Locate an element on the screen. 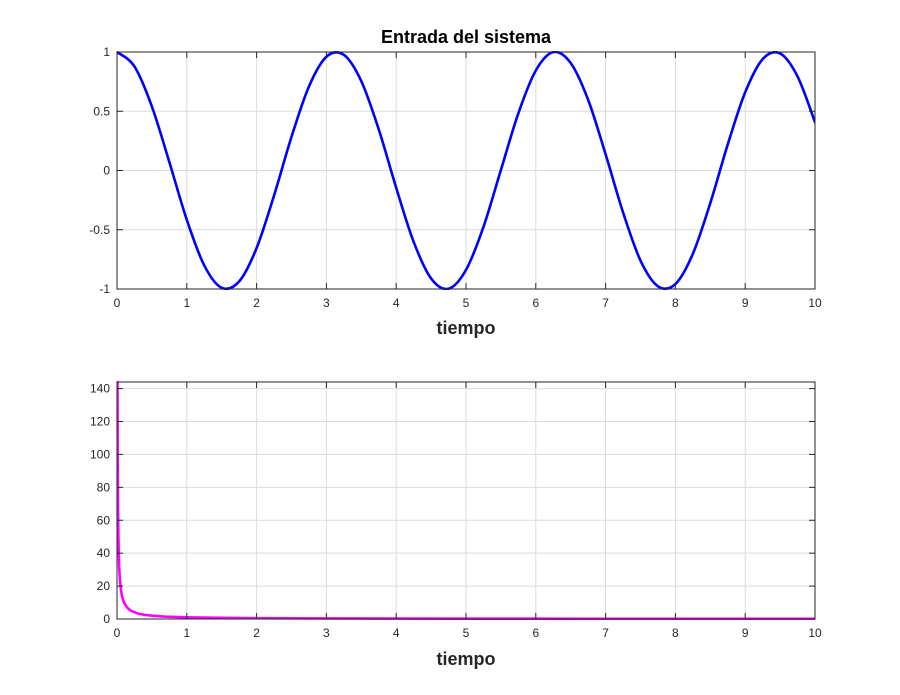  y-tick-label: 100 is located at coordinates (100, 454).